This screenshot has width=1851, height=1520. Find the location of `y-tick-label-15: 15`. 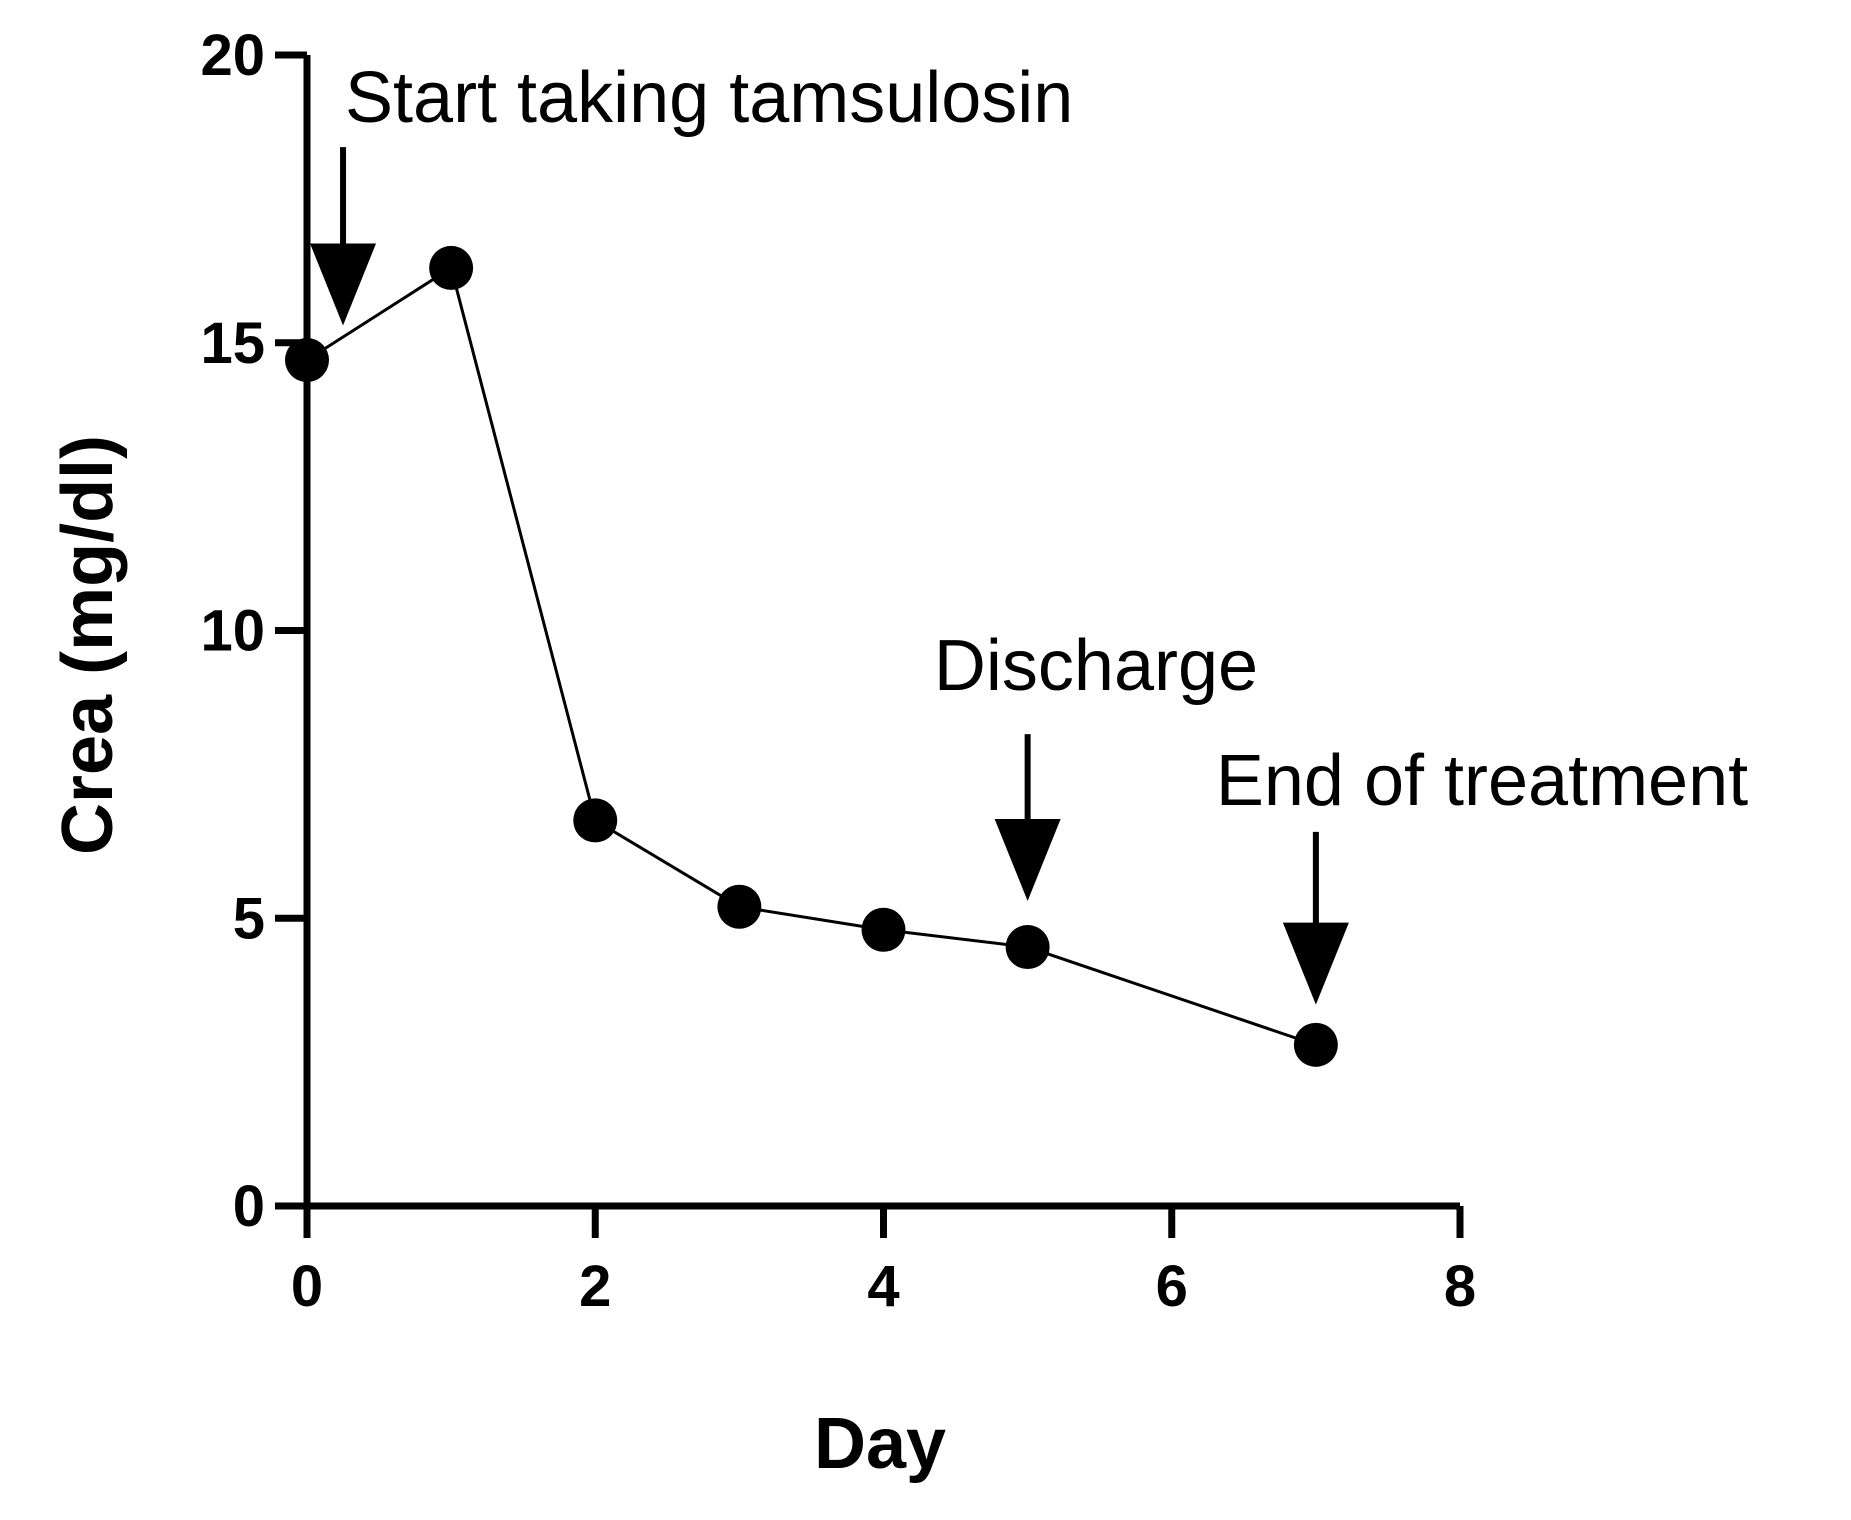

y-tick-label-15: 15 is located at coordinates (232, 343).